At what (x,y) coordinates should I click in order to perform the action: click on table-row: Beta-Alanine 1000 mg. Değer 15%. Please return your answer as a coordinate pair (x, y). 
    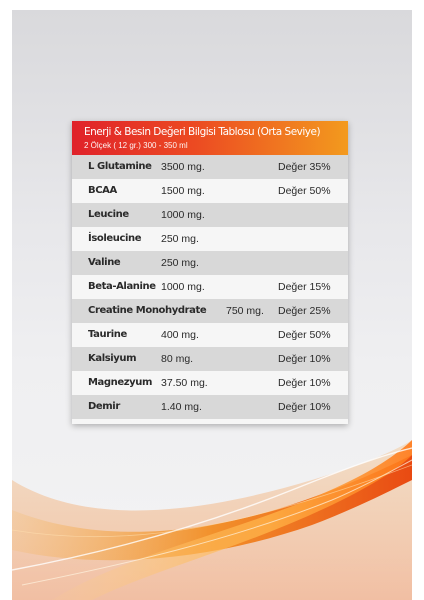
    Looking at the image, I should click on (210, 287).